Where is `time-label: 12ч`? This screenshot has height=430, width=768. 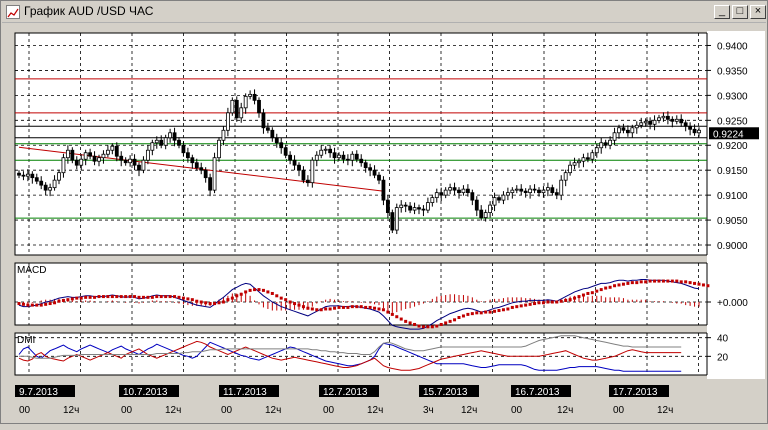 time-label: 12ч is located at coordinates (273, 410).